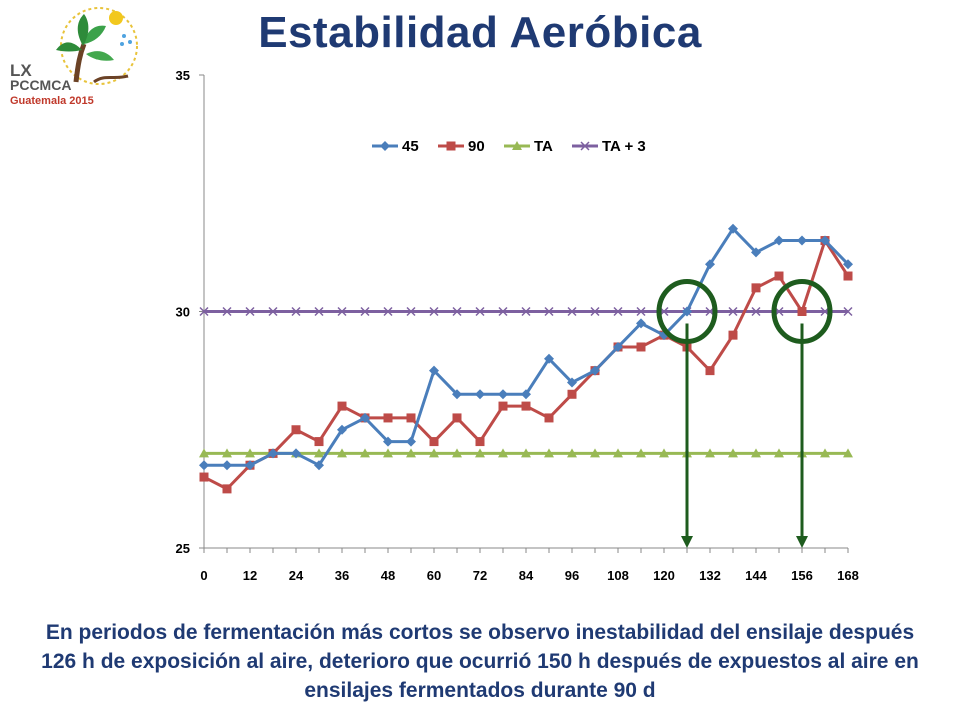 The height and width of the screenshot is (720, 960). Describe the element at coordinates (572, 575) in the screenshot. I see `x-tick-label: 96` at that location.